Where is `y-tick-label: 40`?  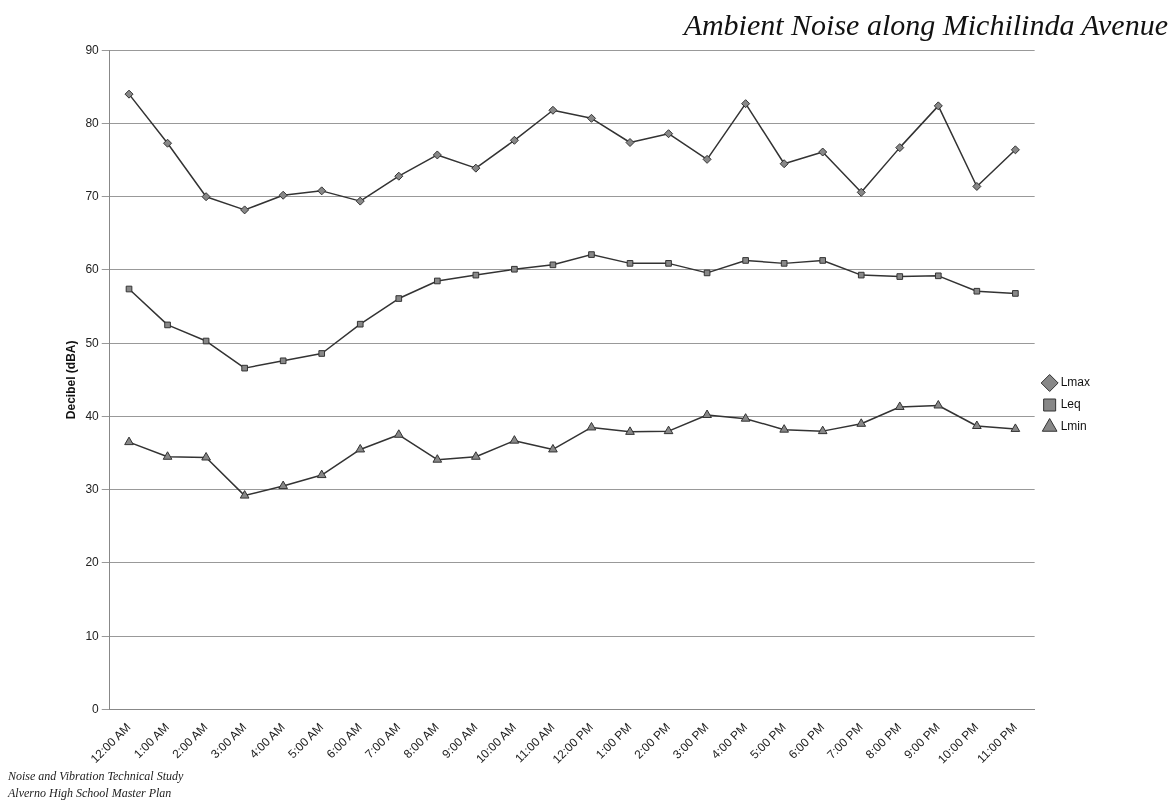 y-tick-label: 40 is located at coordinates (92, 415).